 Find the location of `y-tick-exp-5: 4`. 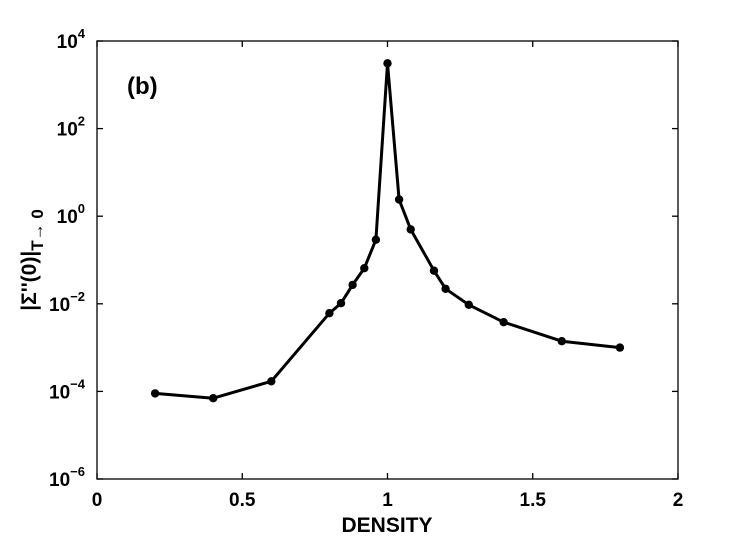

y-tick-exp-5: 4 is located at coordinates (82, 33).